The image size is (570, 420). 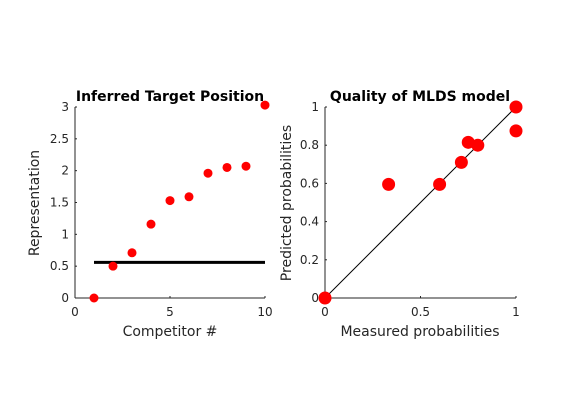 What do you see at coordinates (264, 312) in the screenshot?
I see `left-x-tick-label: 10` at bounding box center [264, 312].